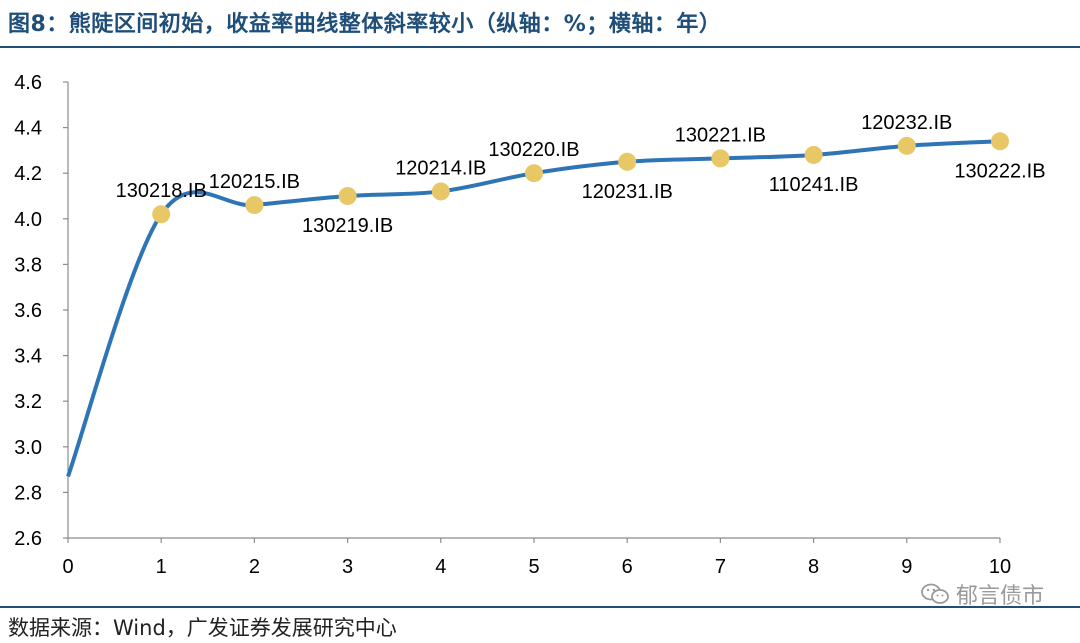 This screenshot has width=1080, height=643. Describe the element at coordinates (347, 567) in the screenshot. I see `x-tick-label: 3` at that location.